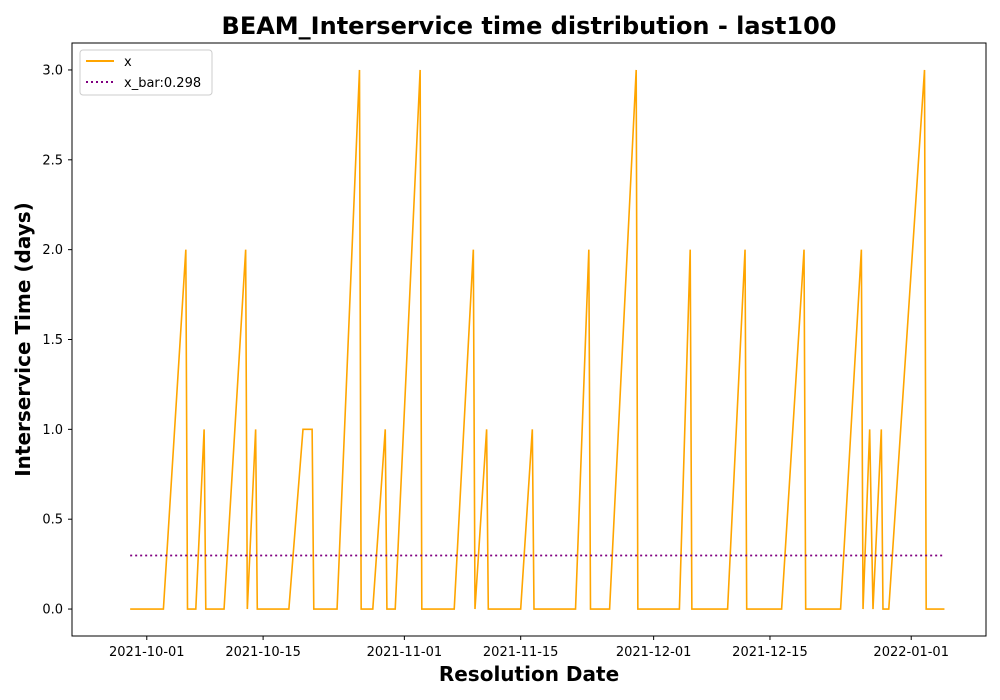 The height and width of the screenshot is (700, 1000). I want to click on legend-label-x: x, so click(128, 62).